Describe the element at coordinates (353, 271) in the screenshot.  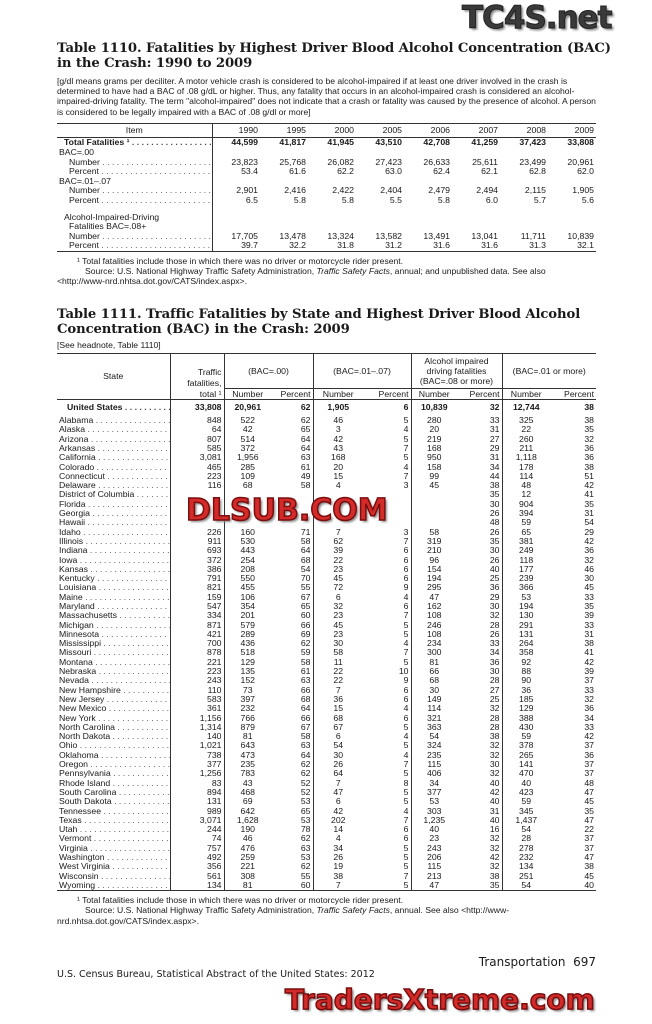
I see `source-publication: Traffic Safety Facts` at that location.